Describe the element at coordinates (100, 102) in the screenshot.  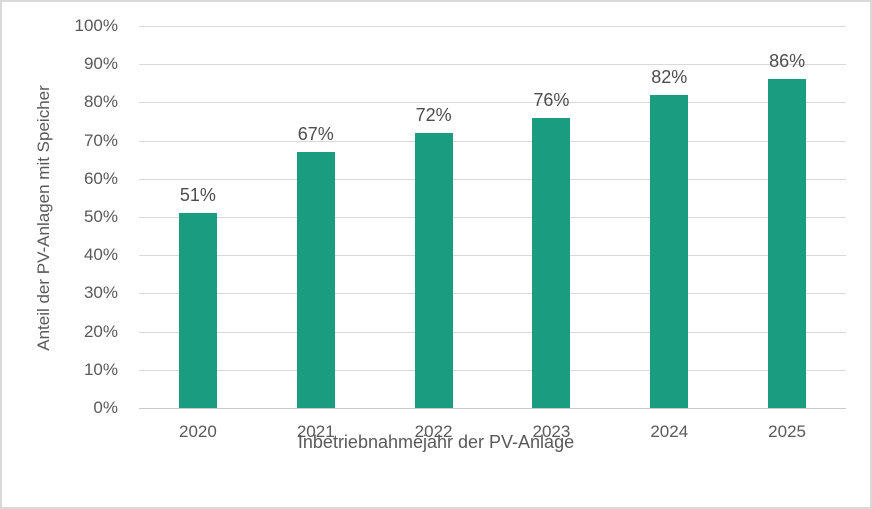
I see `y-tick-label: 80%` at that location.